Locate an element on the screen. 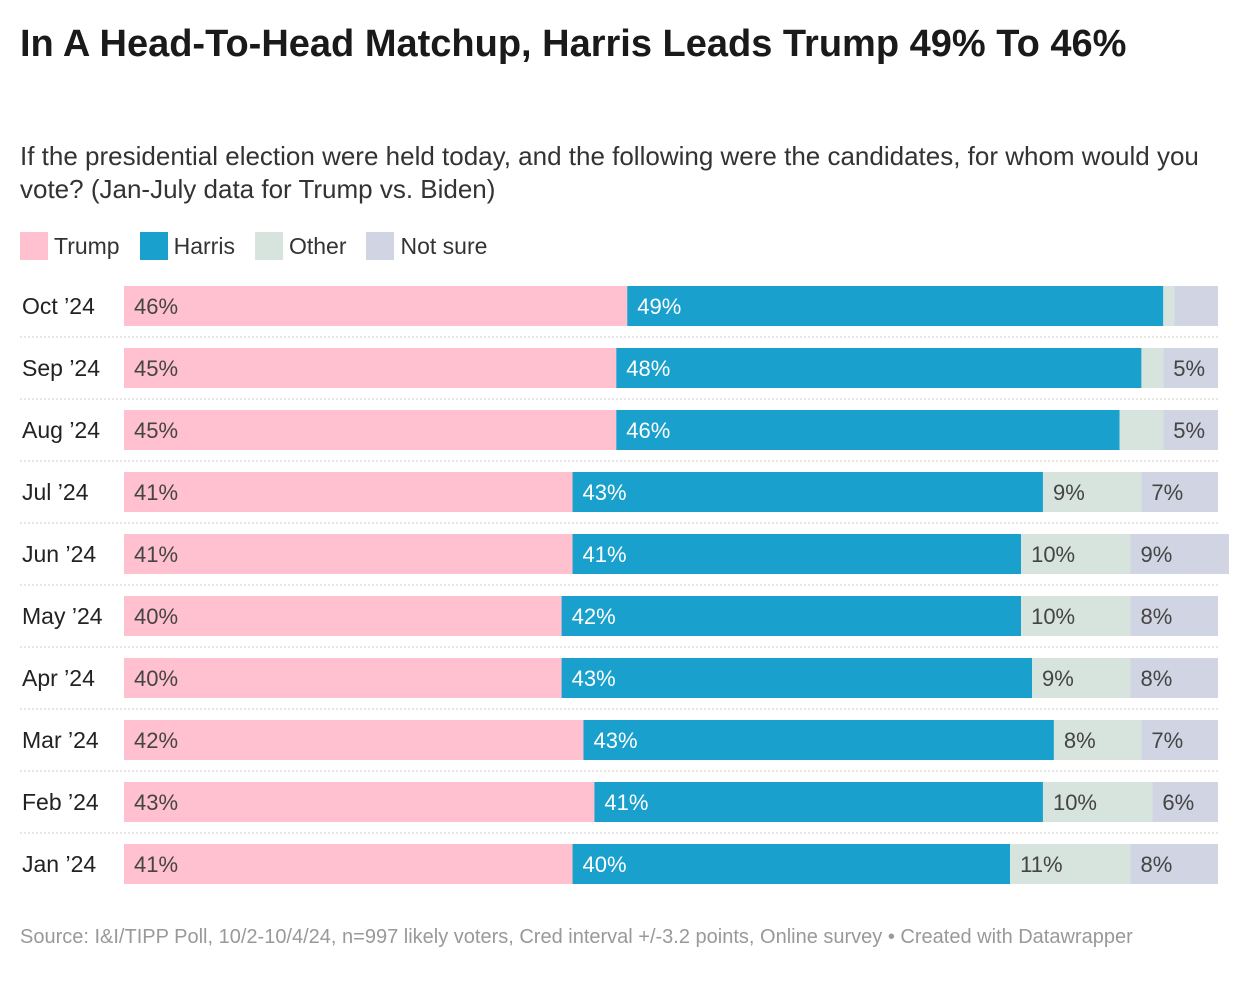 This screenshot has width=1240, height=998. value-label-trump-mar-24: 42% is located at coordinates (156, 740).